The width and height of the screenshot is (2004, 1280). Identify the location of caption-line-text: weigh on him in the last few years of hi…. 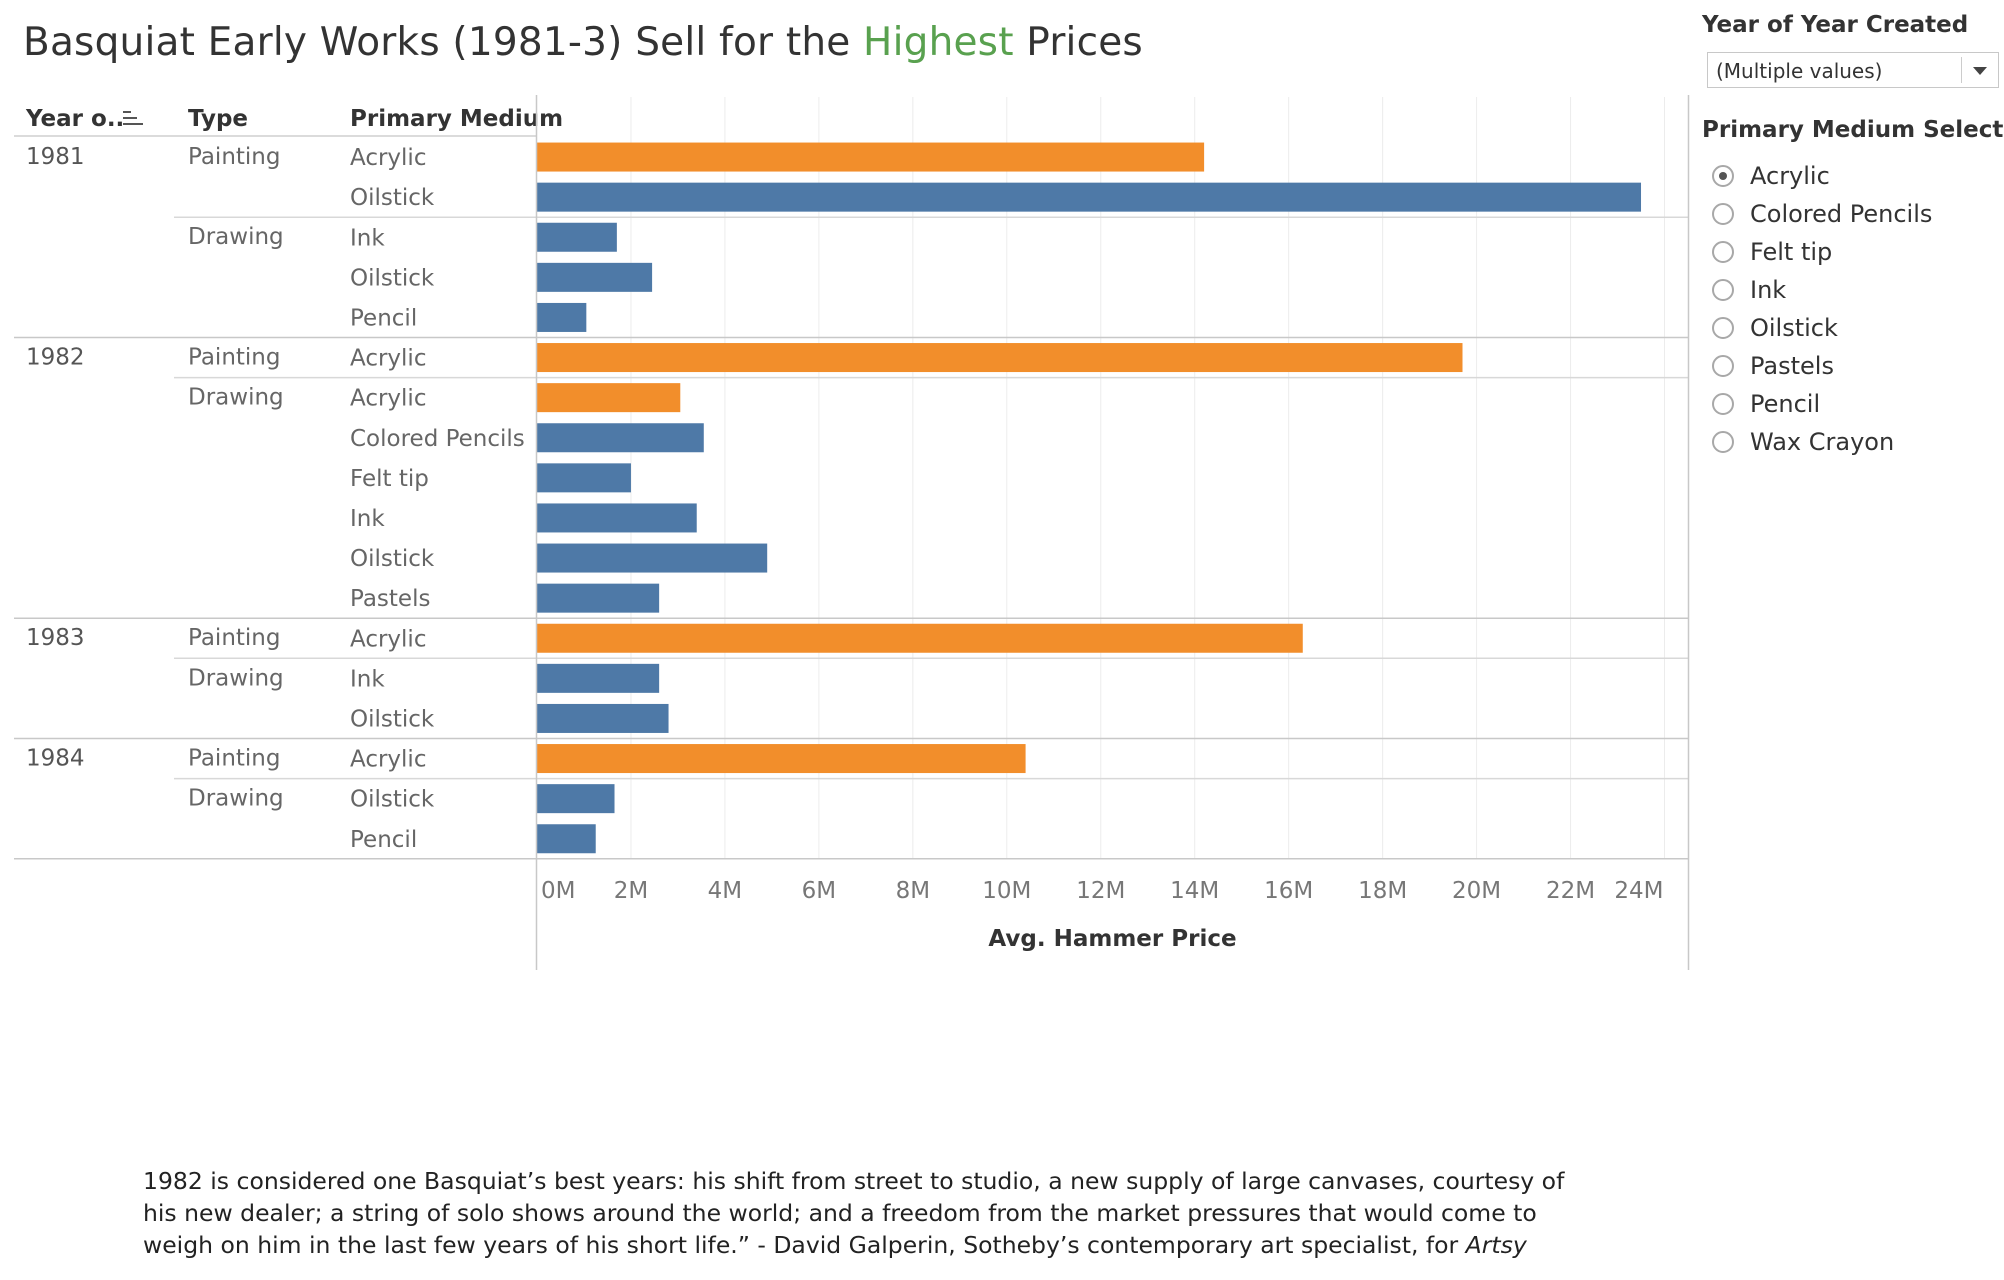
(804, 1245).